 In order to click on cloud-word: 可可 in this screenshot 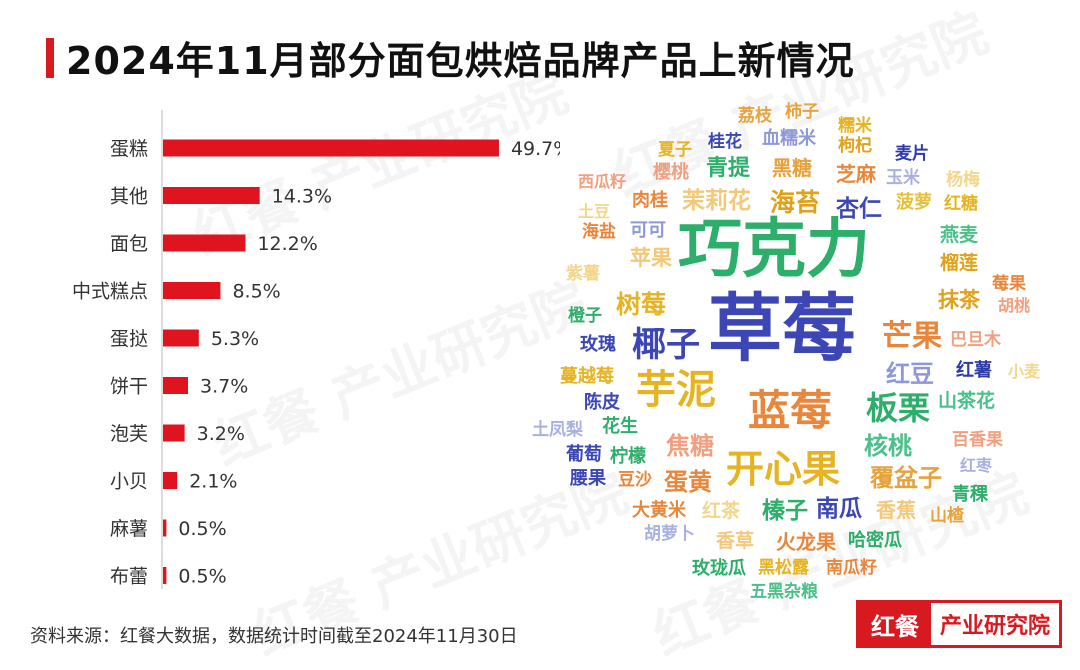, I will do `click(648, 230)`.